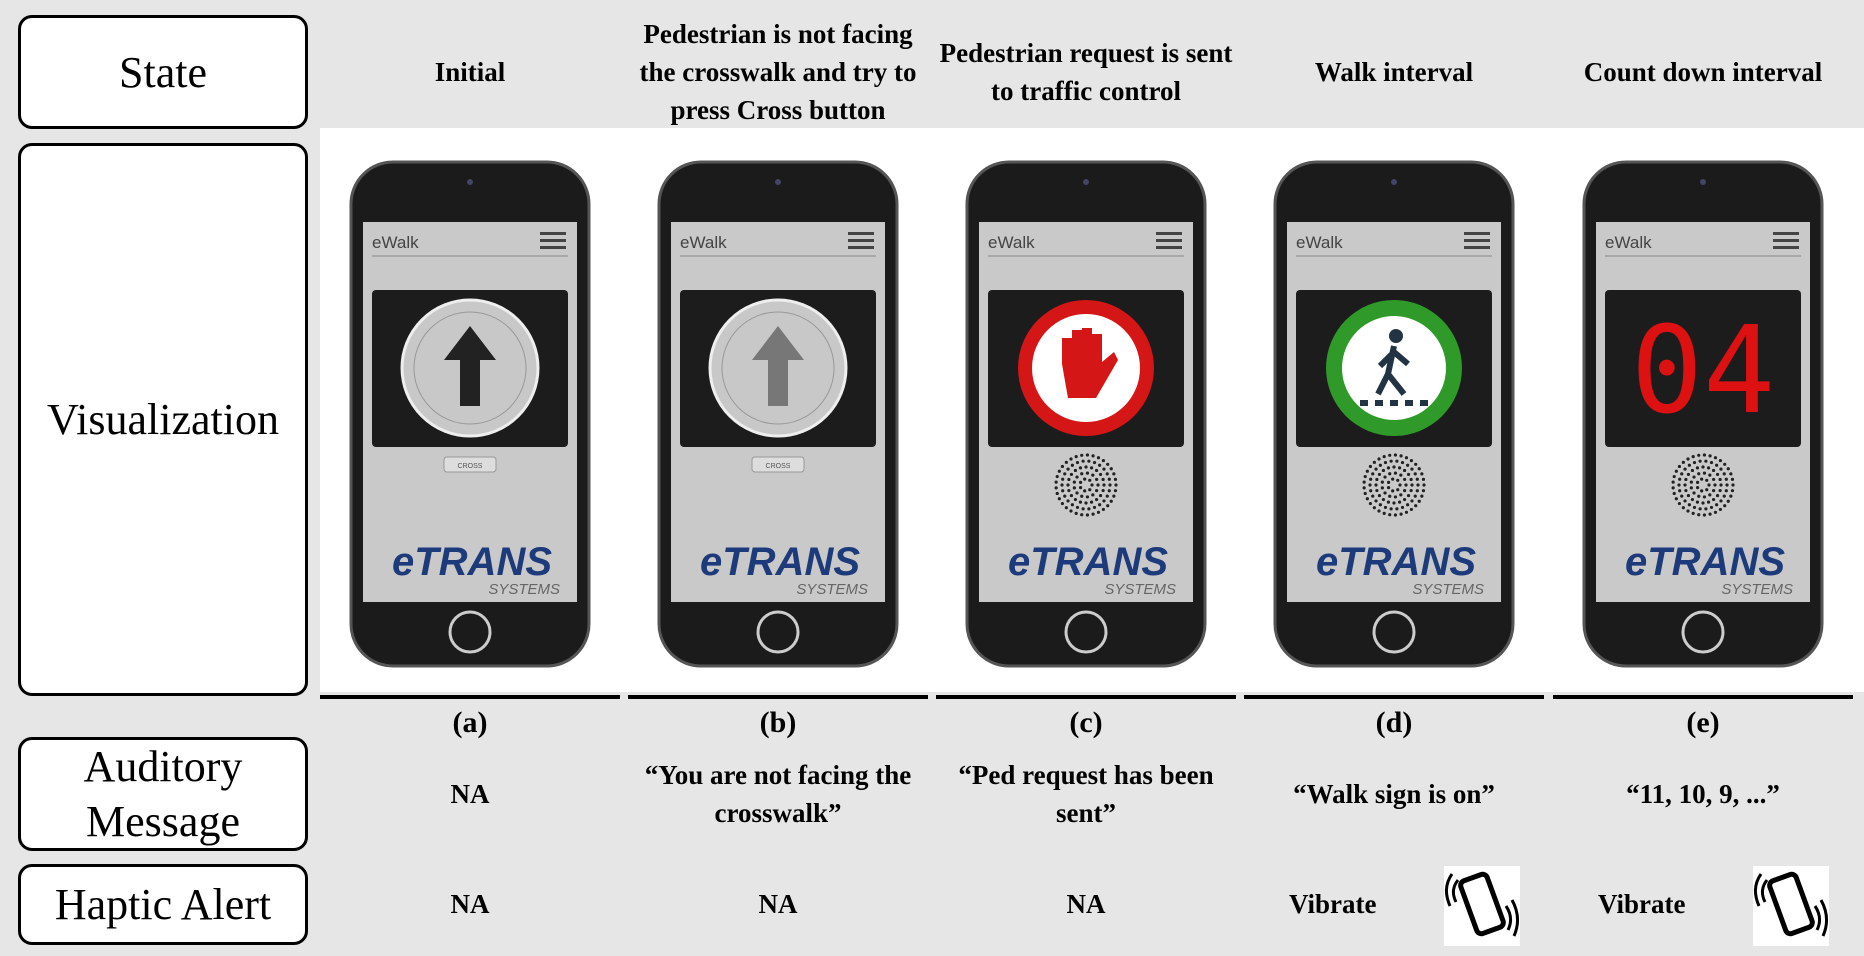 This screenshot has height=956, width=1864. What do you see at coordinates (470, 368) in the screenshot?
I see `metal-ring` at bounding box center [470, 368].